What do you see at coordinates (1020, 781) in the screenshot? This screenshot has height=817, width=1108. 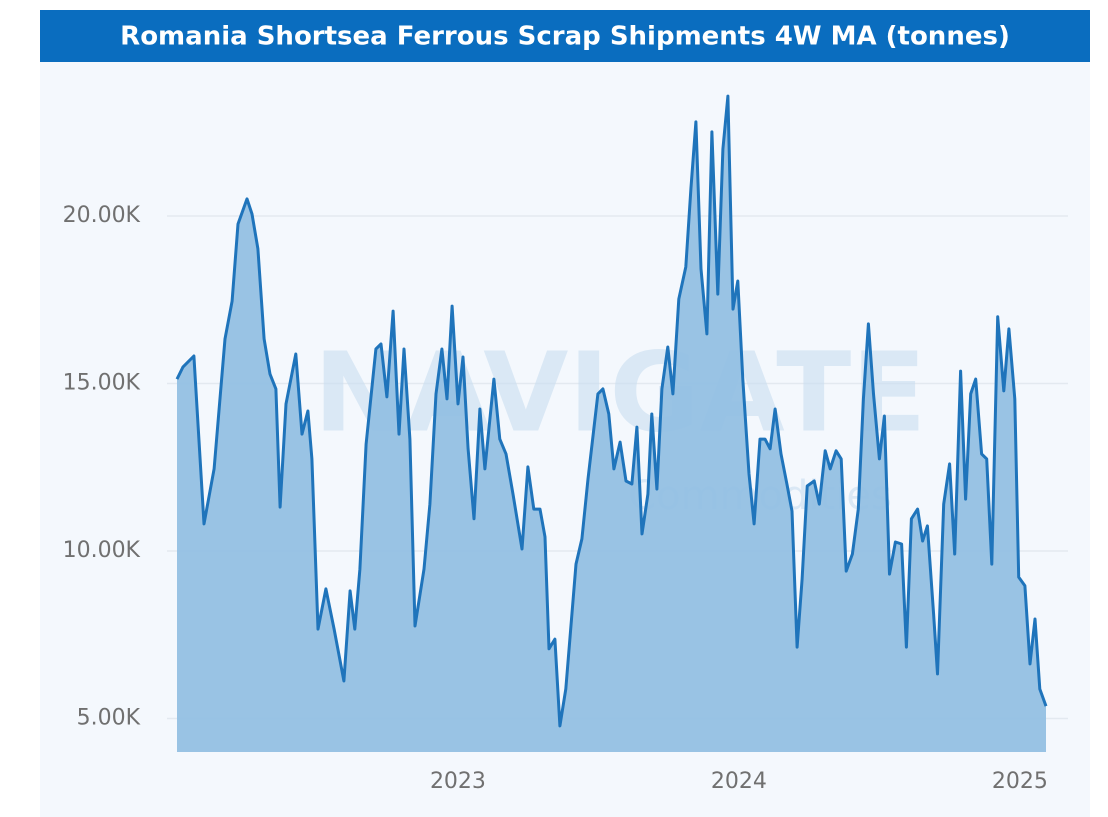 I see `x-tick-label: 2025` at bounding box center [1020, 781].